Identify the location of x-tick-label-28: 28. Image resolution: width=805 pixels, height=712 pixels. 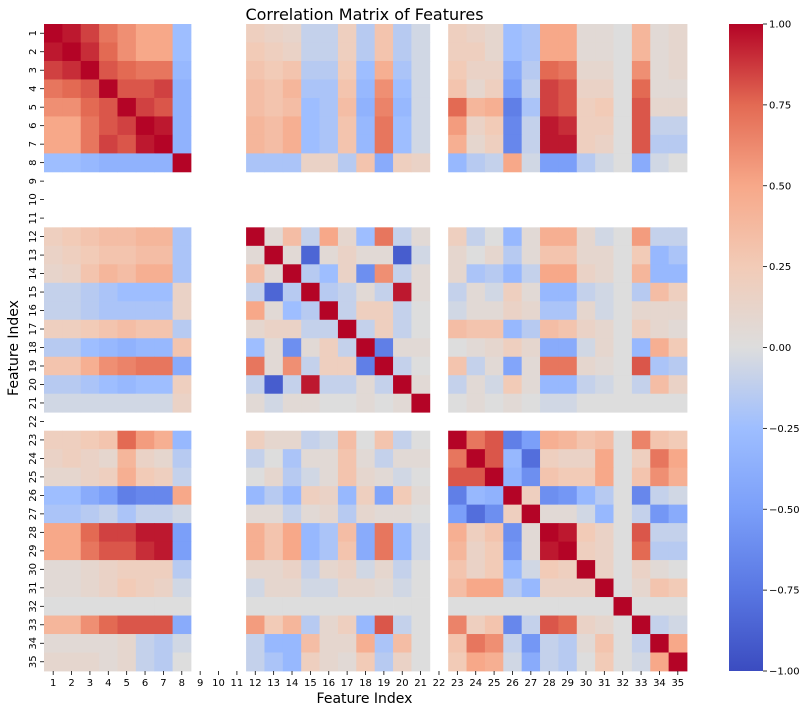
(549, 683).